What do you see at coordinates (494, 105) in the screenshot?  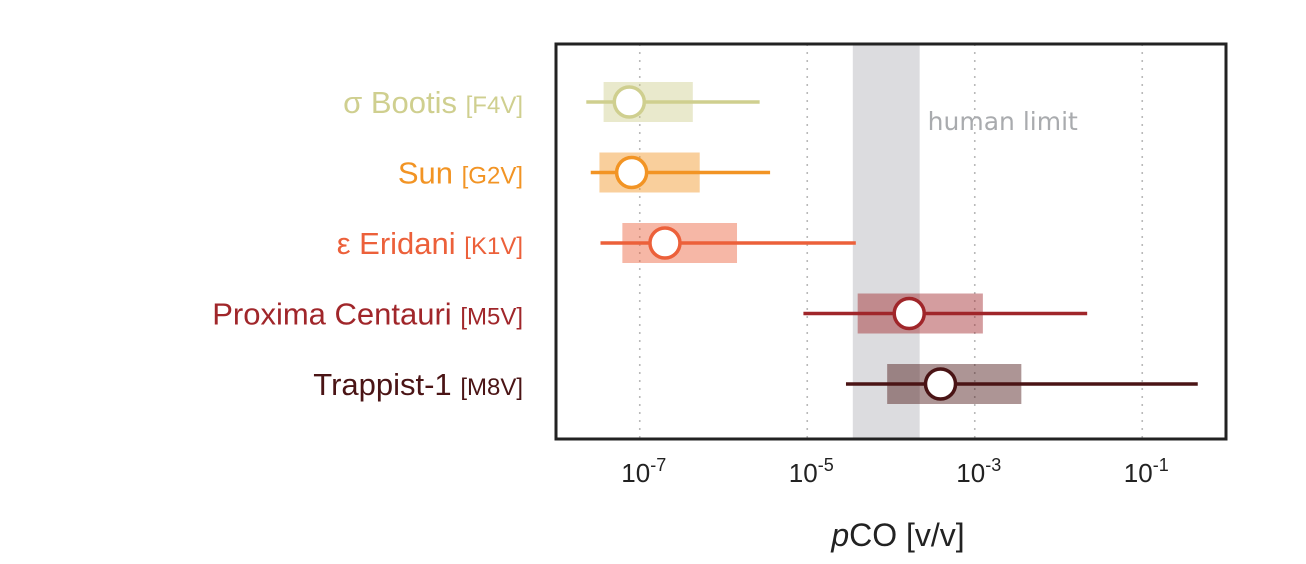 I see `spectral-type: [F4V]` at bounding box center [494, 105].